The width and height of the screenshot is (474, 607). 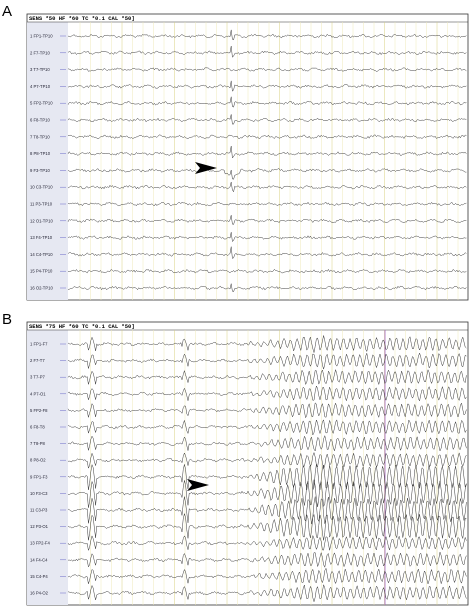 What do you see at coordinates (41, 36) in the screenshot?
I see `channel-label: 1 FP1-TP10` at bounding box center [41, 36].